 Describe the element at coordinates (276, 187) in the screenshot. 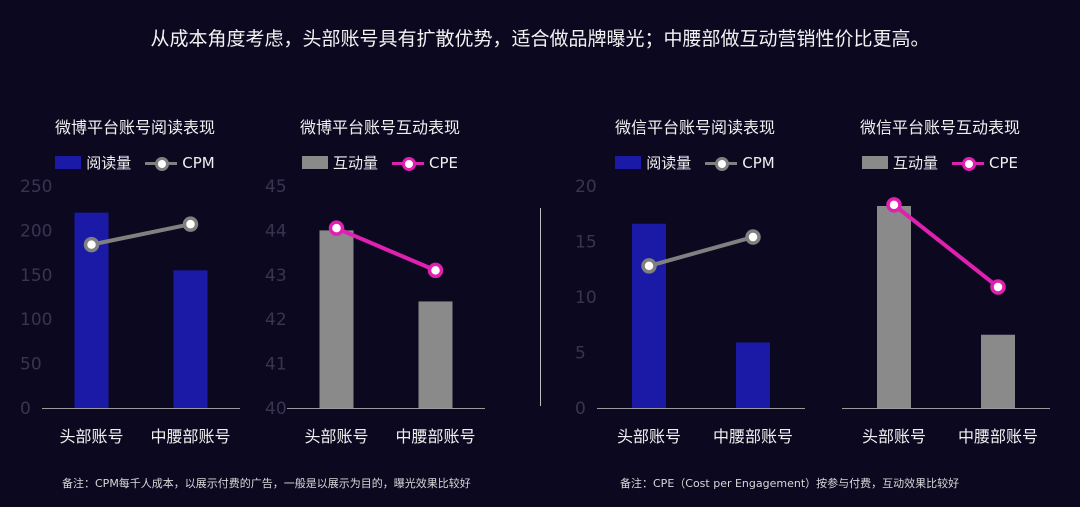

I see `y-tick-label: 45` at that location.